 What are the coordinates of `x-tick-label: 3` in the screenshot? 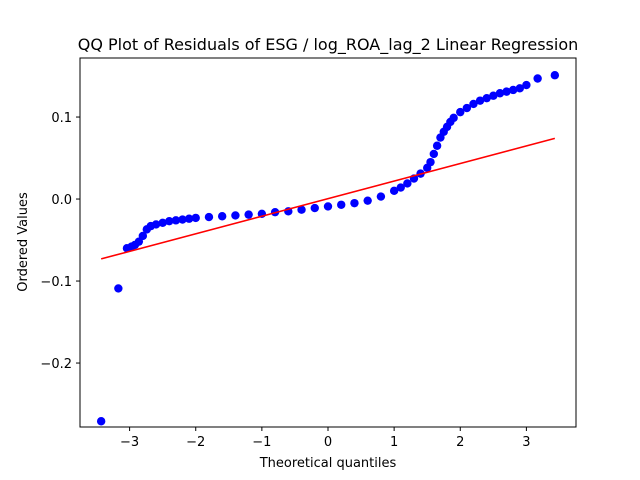 It's located at (526, 442).